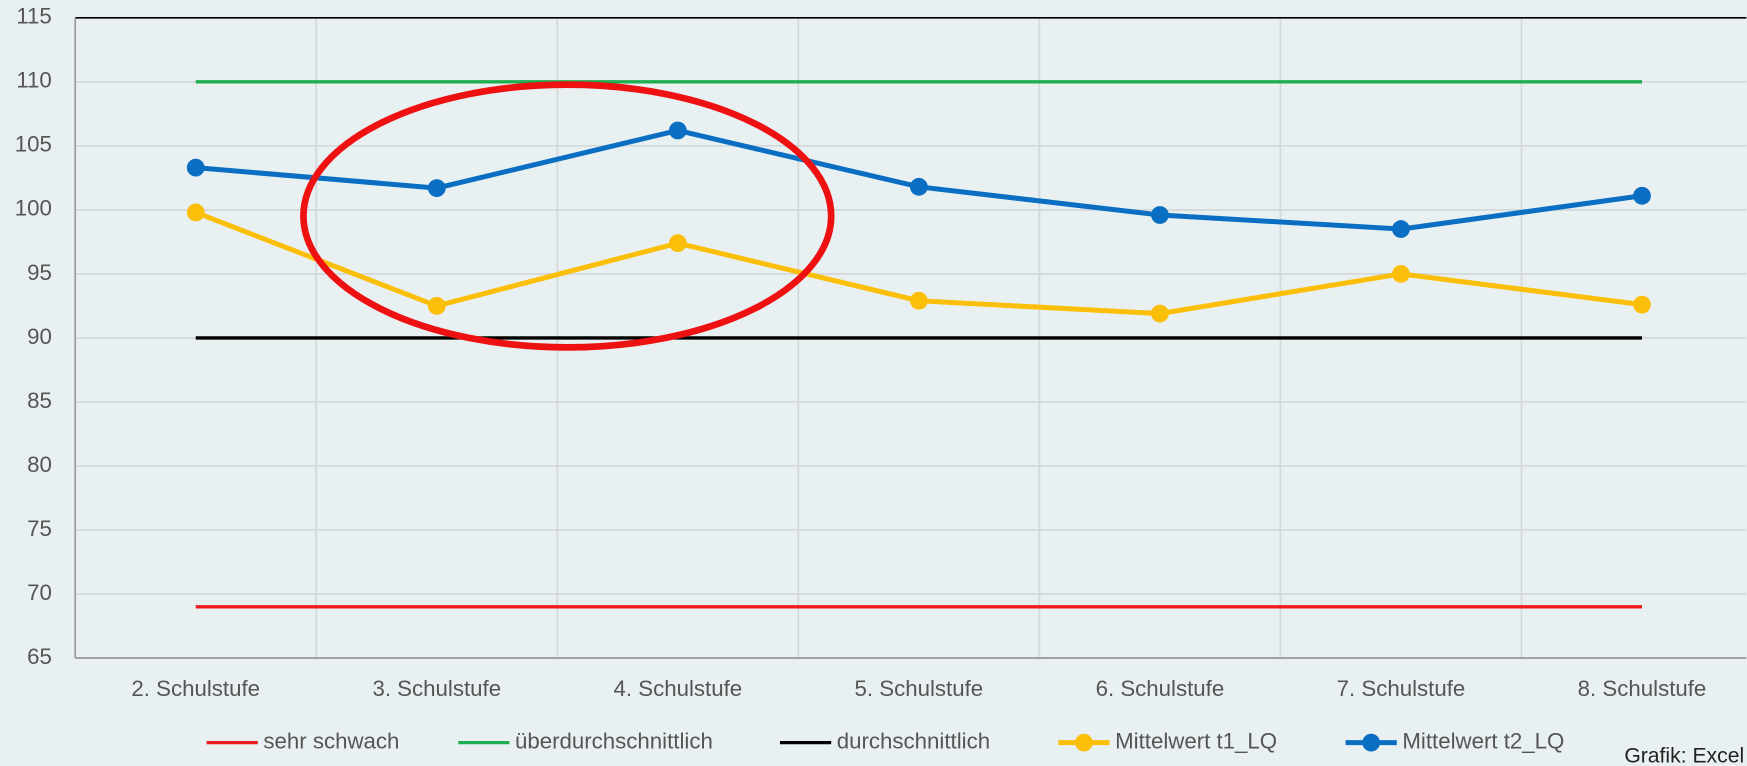 The width and height of the screenshot is (1747, 766). What do you see at coordinates (39, 272) in the screenshot?
I see `y-tick-label: 95` at bounding box center [39, 272].